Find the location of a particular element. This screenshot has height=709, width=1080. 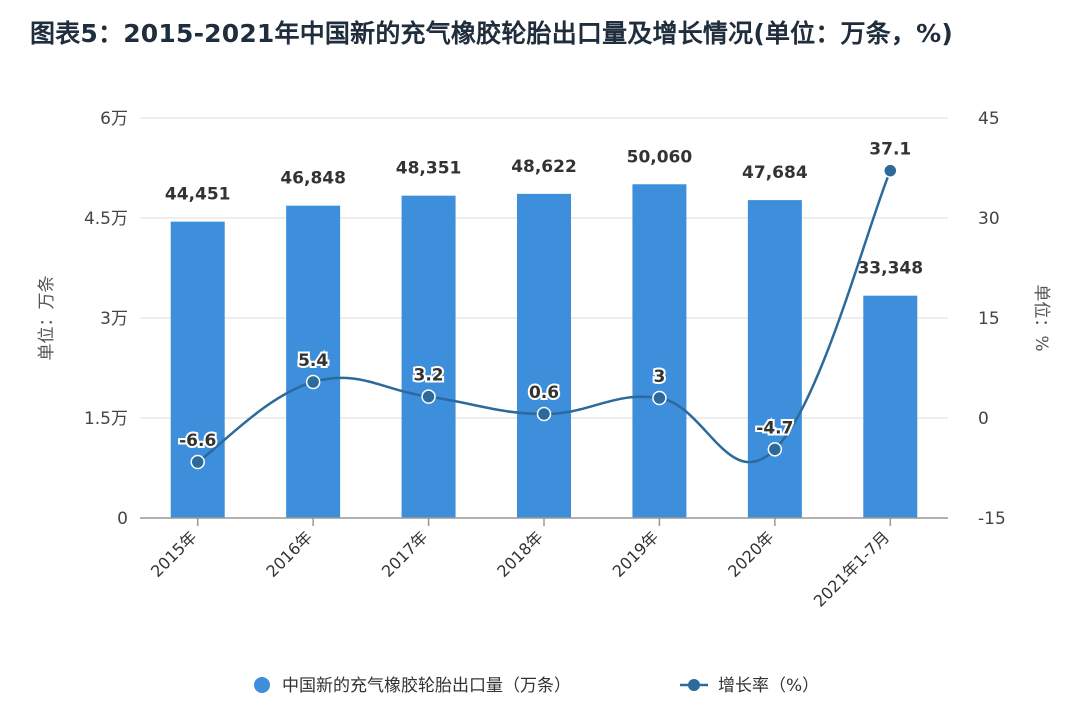

left-y-tick-label: 4.5万 is located at coordinates (106, 219).